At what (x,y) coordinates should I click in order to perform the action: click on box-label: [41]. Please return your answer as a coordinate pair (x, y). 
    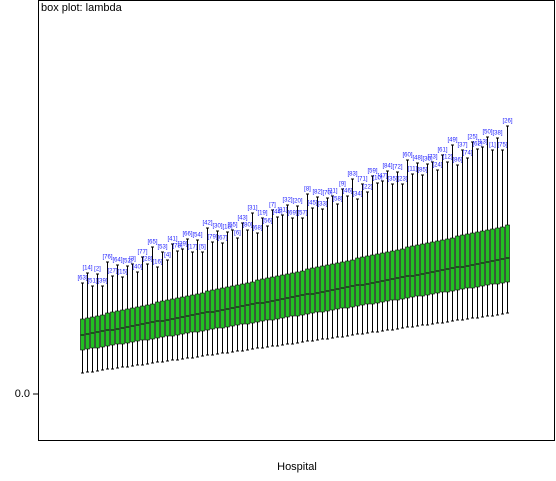
    Looking at the image, I should click on (172, 240).